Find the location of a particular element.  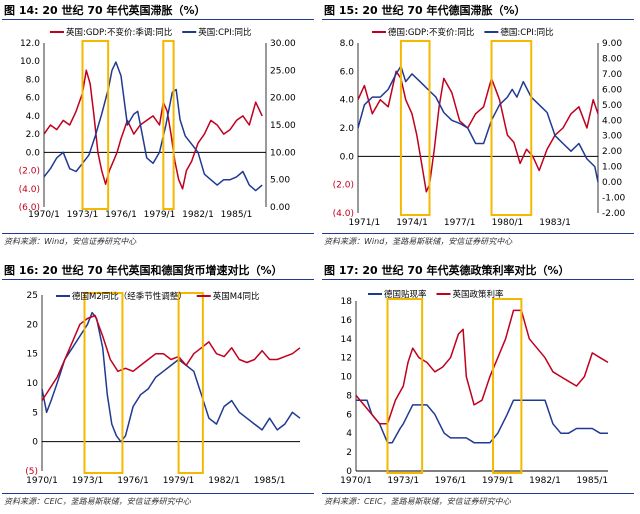

x-tick-label: 1974/1 is located at coordinates (412, 223).